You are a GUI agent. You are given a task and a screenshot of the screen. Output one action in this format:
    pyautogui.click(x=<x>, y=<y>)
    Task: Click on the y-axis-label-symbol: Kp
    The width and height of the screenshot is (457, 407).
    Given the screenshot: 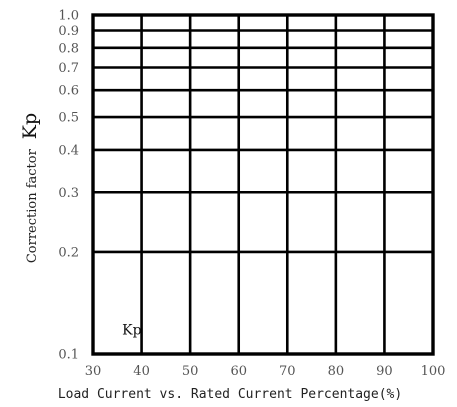 What is the action you would take?
    pyautogui.click(x=30, y=126)
    